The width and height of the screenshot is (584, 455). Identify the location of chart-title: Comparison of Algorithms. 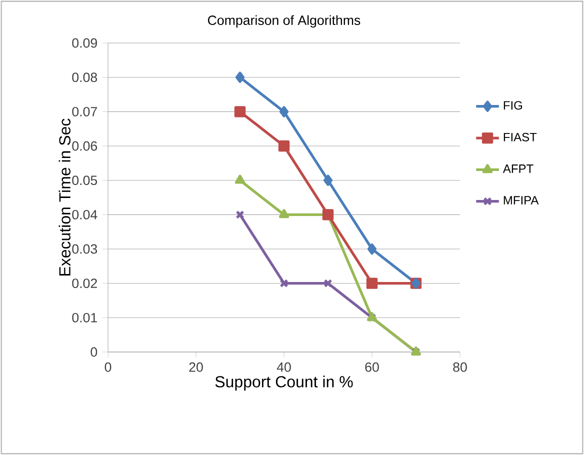
(284, 21).